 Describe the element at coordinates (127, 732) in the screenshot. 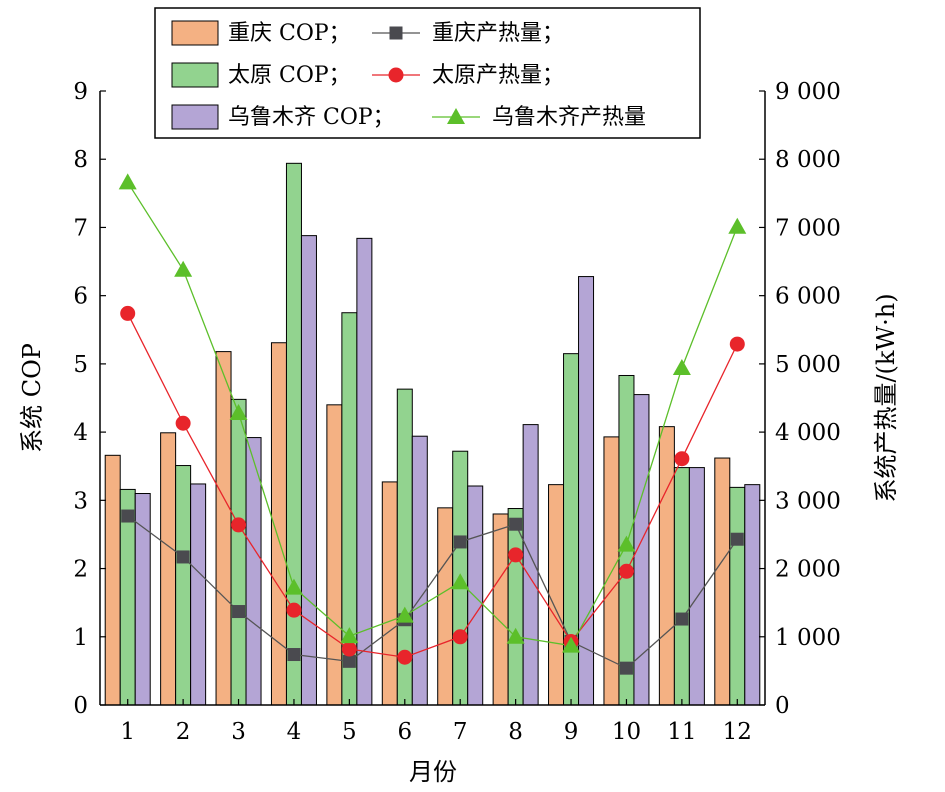

I see `x-tick-label: 1` at that location.